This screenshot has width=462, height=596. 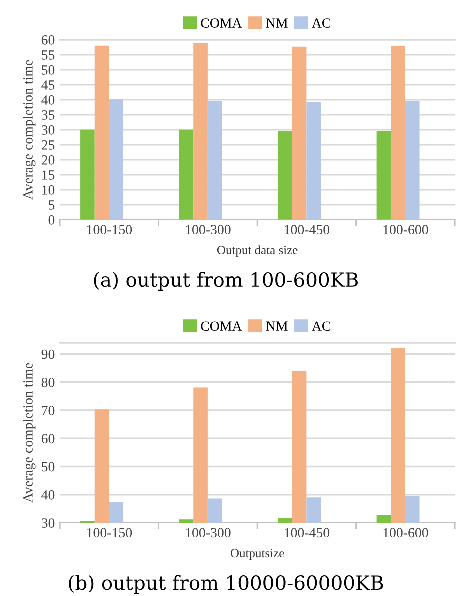 I want to click on y-tick-label: 15, so click(x=48, y=175).